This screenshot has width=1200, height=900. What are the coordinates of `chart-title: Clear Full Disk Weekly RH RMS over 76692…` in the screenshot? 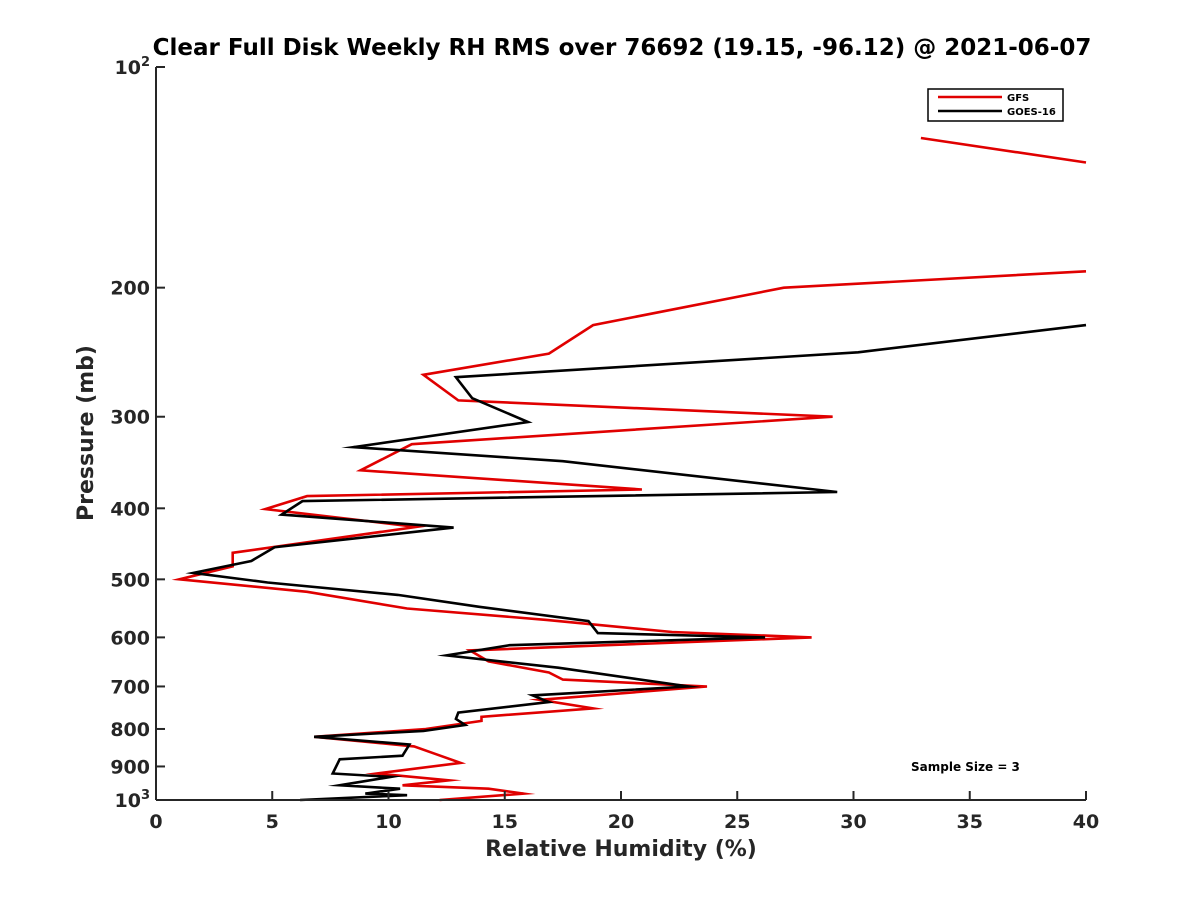 It's located at (622, 48).